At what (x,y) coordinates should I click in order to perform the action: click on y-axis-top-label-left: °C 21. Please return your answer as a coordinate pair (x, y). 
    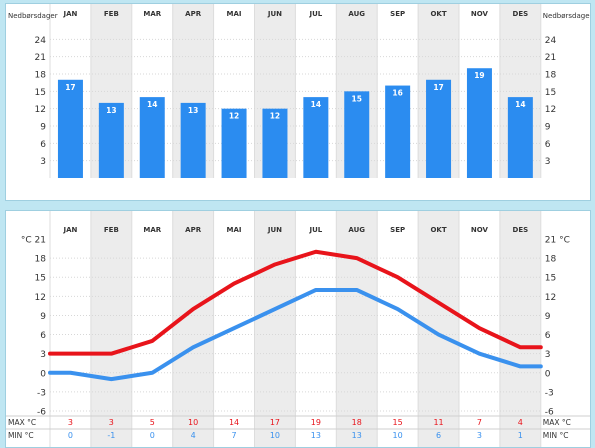
    Looking at the image, I should click on (33, 241).